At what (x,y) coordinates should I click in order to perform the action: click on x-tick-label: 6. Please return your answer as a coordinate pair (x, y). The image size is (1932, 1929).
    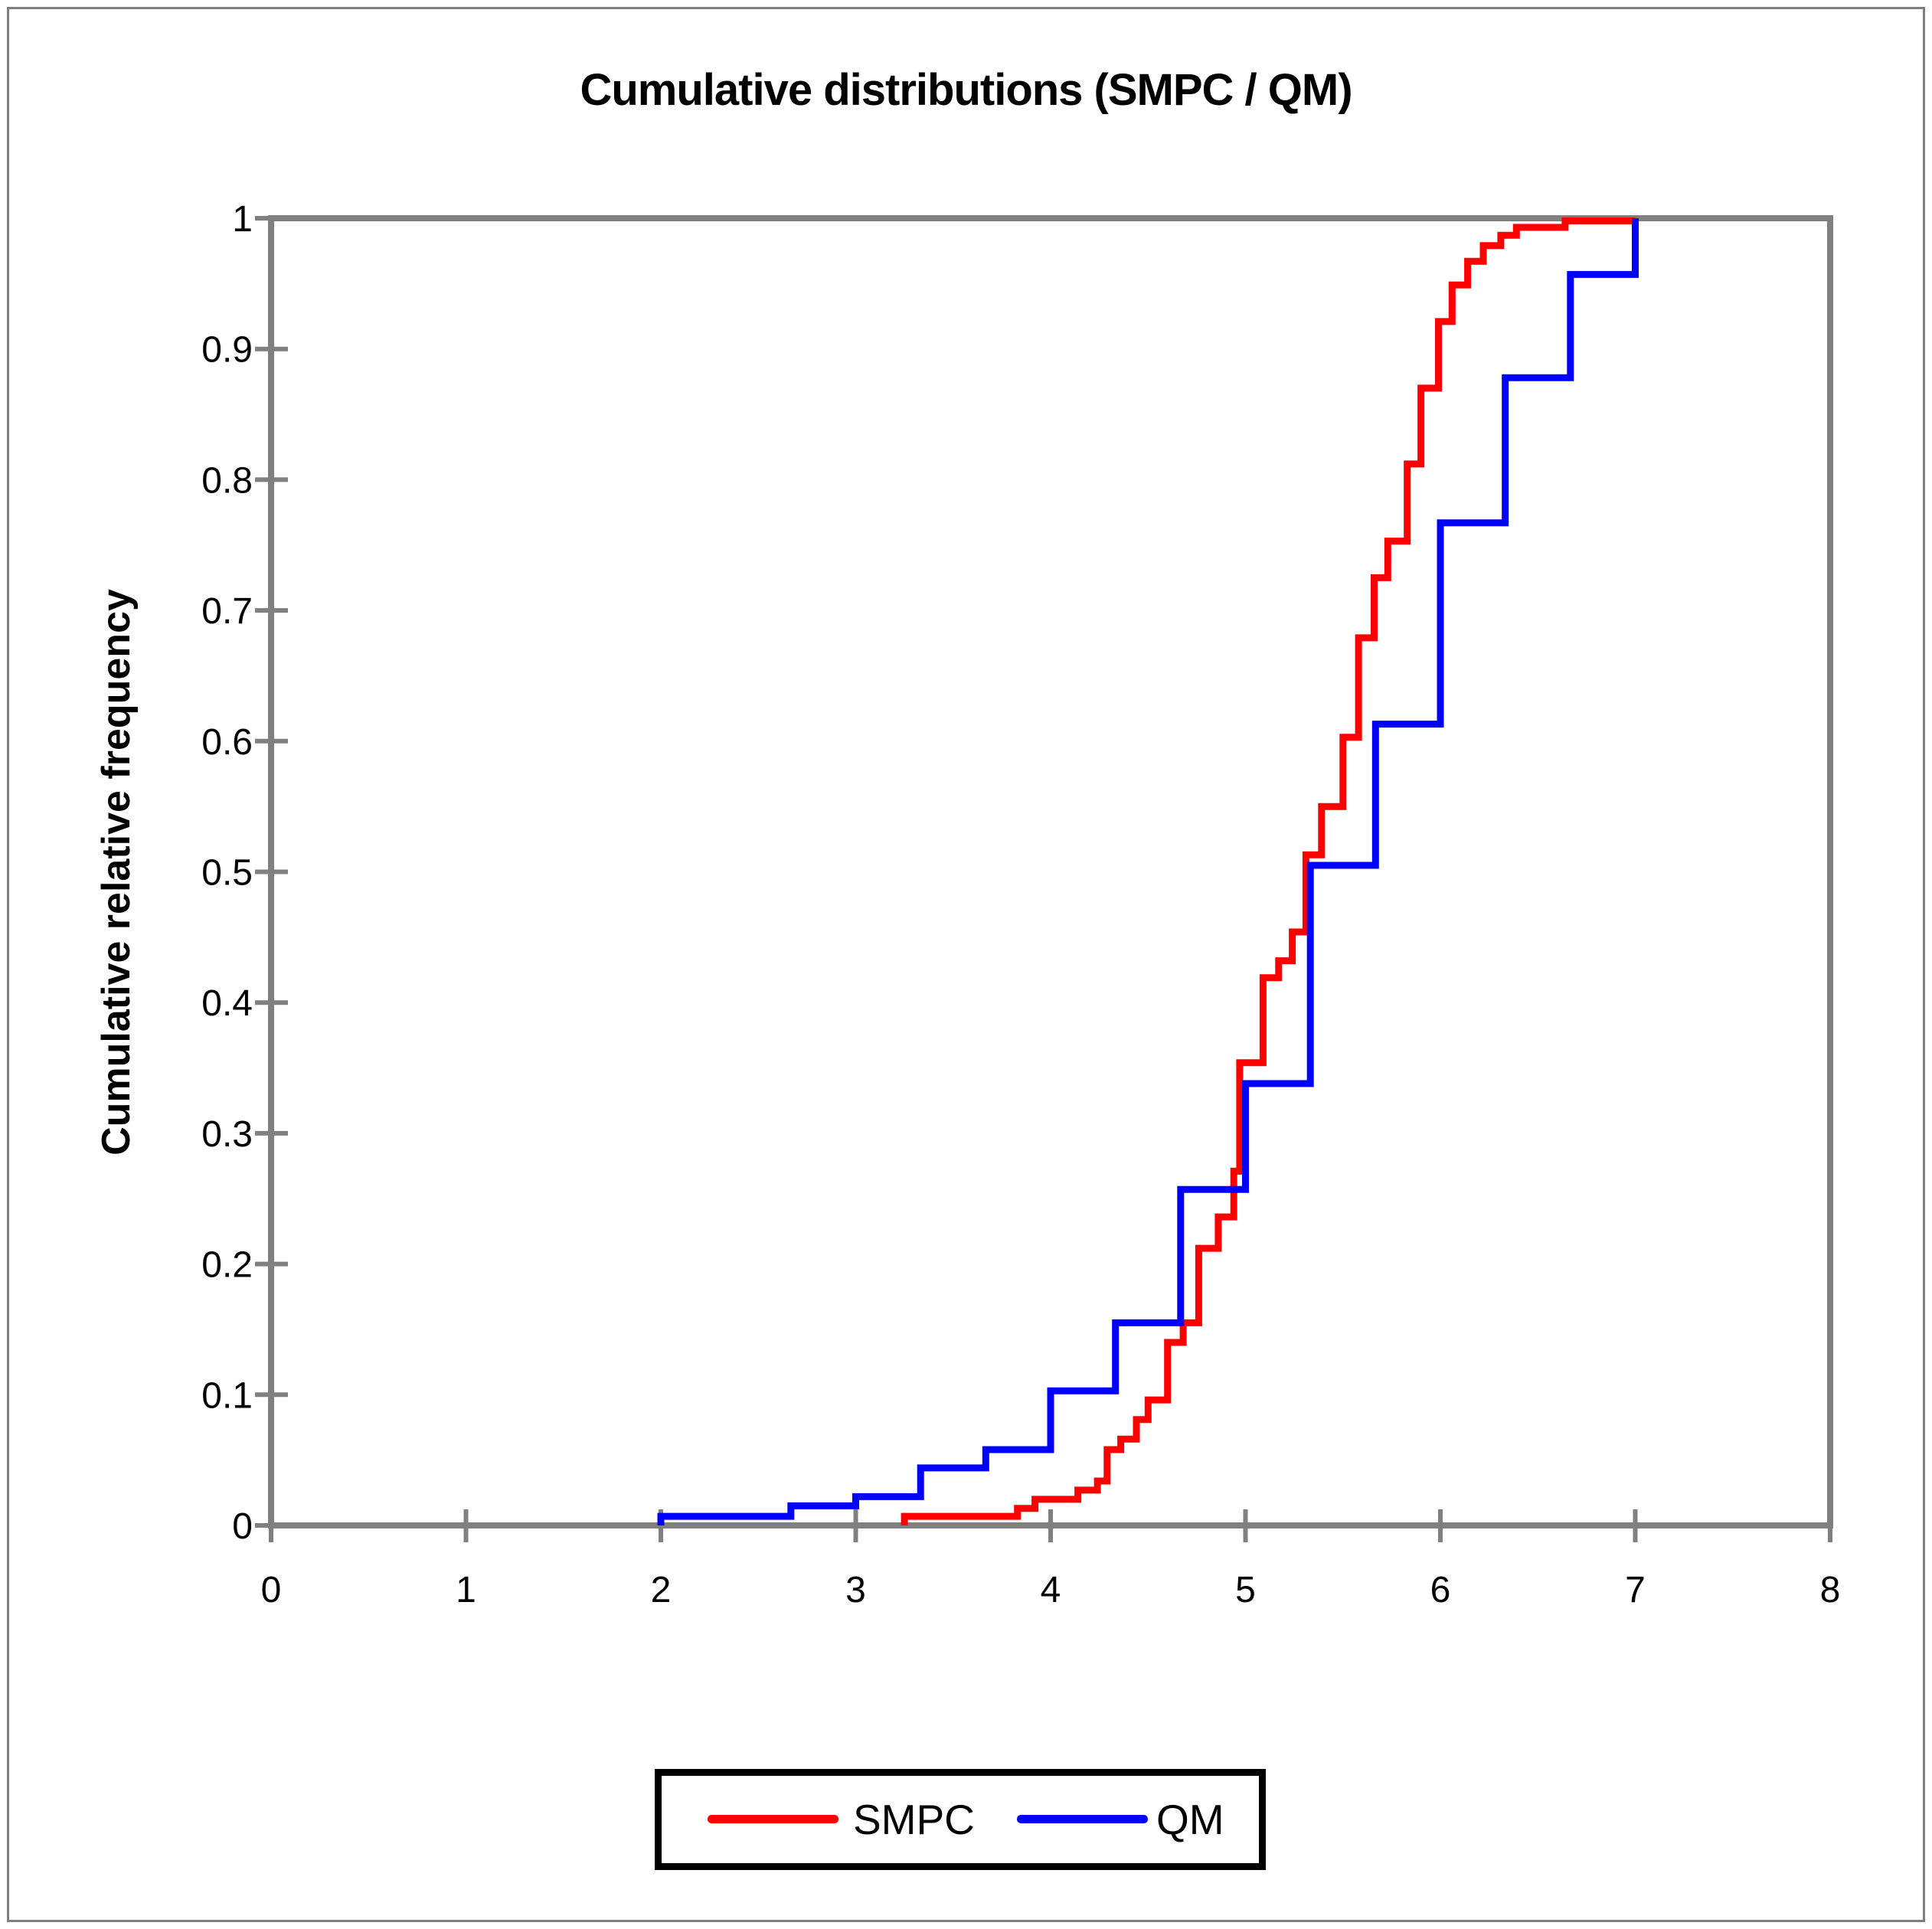
    Looking at the image, I should click on (1440, 1590).